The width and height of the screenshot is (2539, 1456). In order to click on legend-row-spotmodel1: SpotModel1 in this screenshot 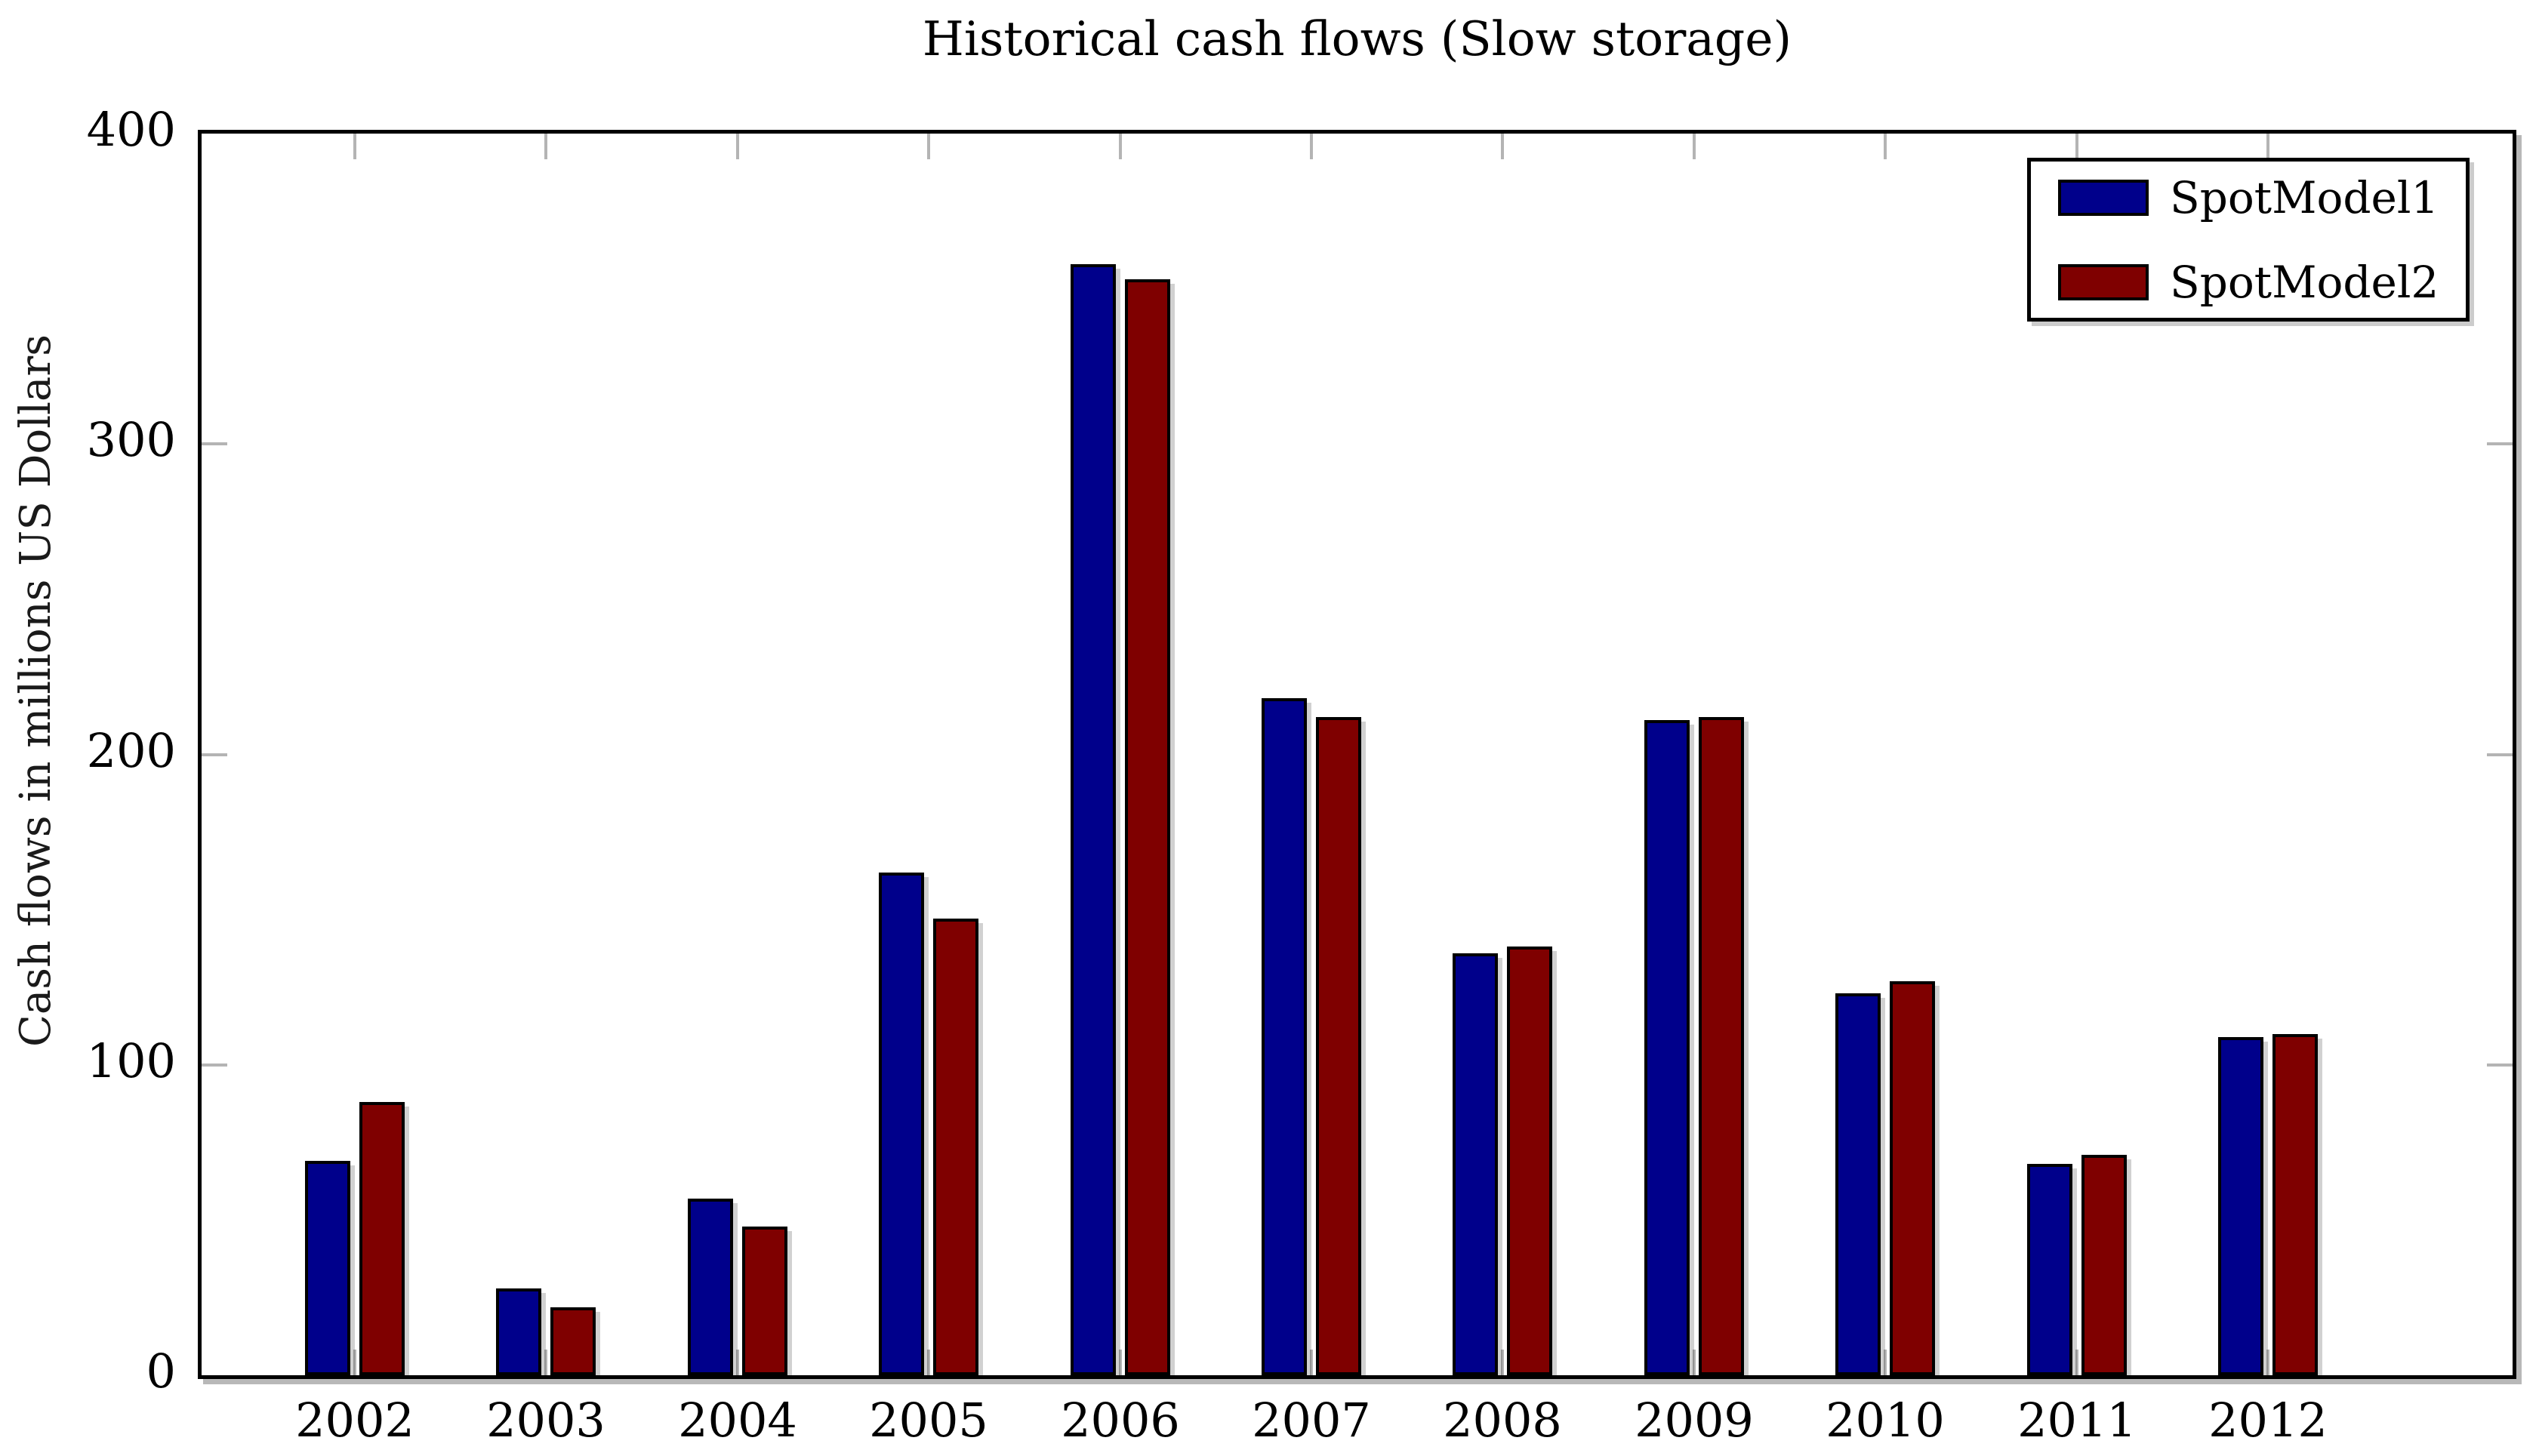, I will do `click(2262, 198)`.